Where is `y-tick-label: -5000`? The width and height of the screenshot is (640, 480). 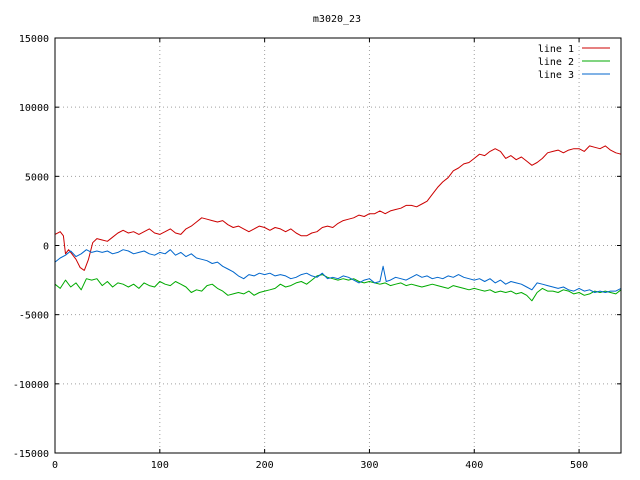 y-tick-label: -5000 is located at coordinates (34, 316).